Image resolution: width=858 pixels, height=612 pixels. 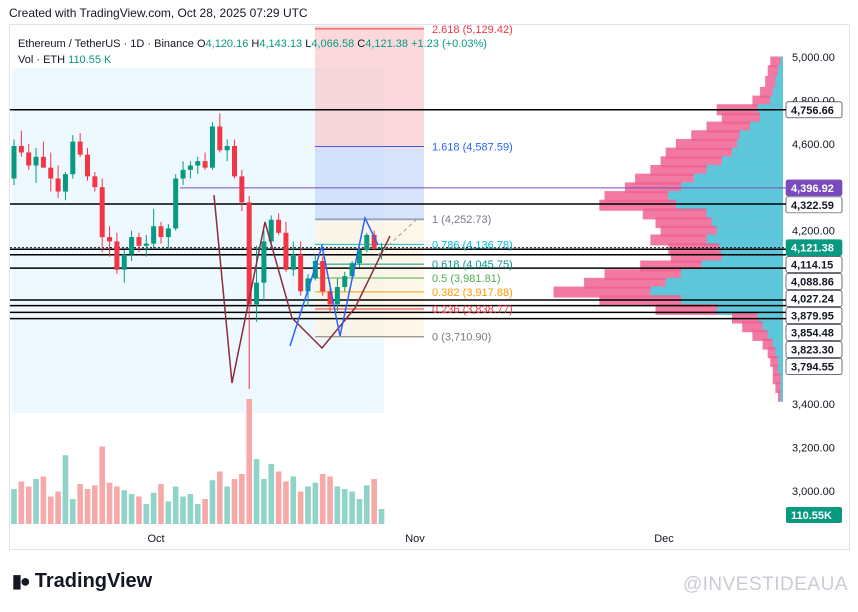 What do you see at coordinates (472, 30) in the screenshot?
I see `fib-level-label: 2.618 (5,129.42)` at bounding box center [472, 30].